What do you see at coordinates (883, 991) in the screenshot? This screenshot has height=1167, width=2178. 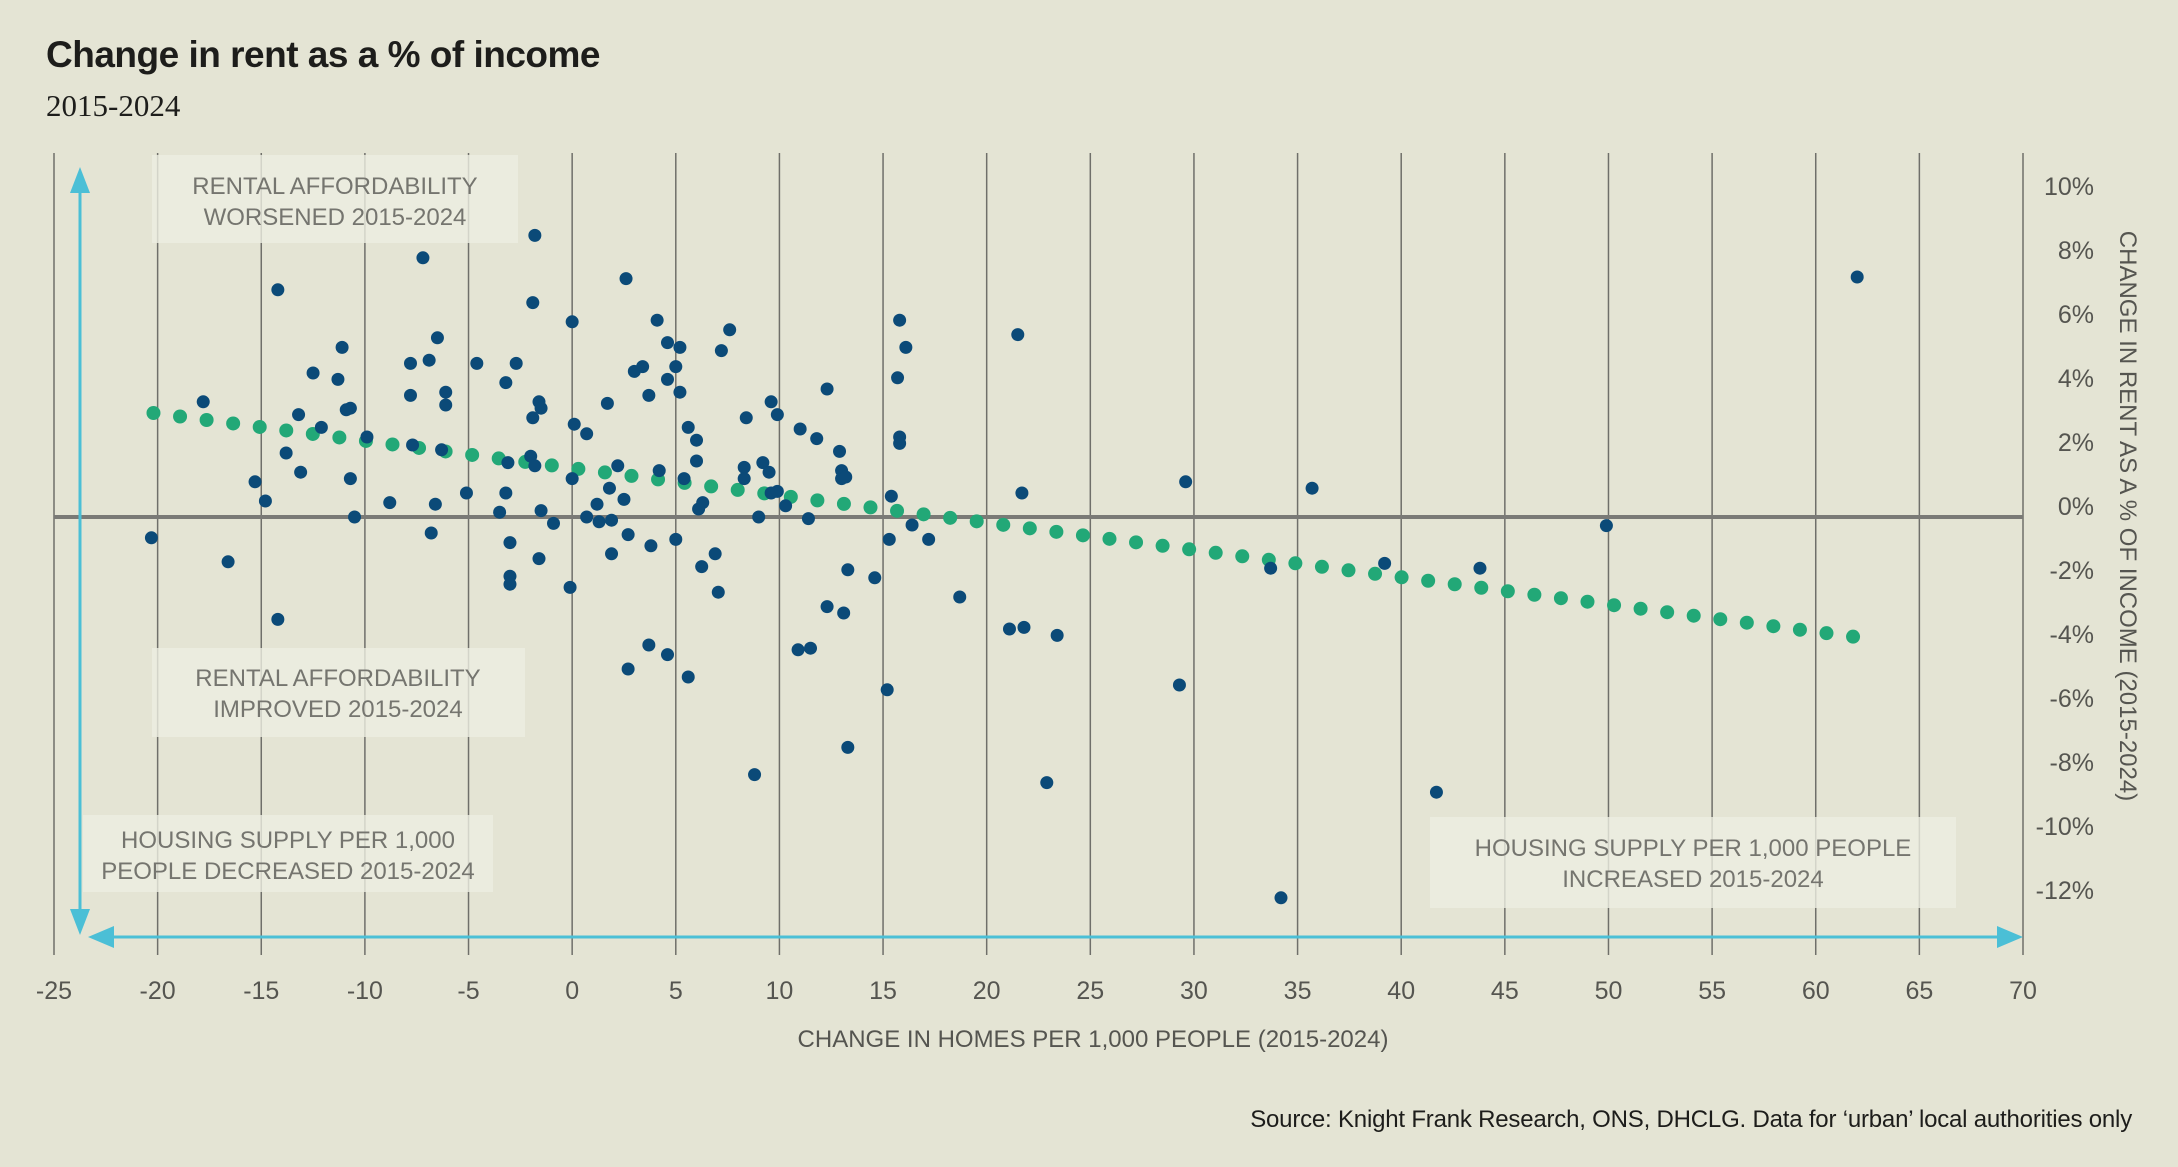 I see `x-tick-label: 15` at bounding box center [883, 991].